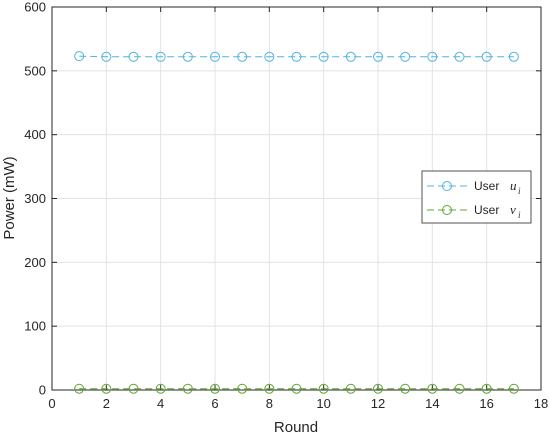 The height and width of the screenshot is (436, 549). I want to click on legend-symbol-u: u, so click(513, 185).